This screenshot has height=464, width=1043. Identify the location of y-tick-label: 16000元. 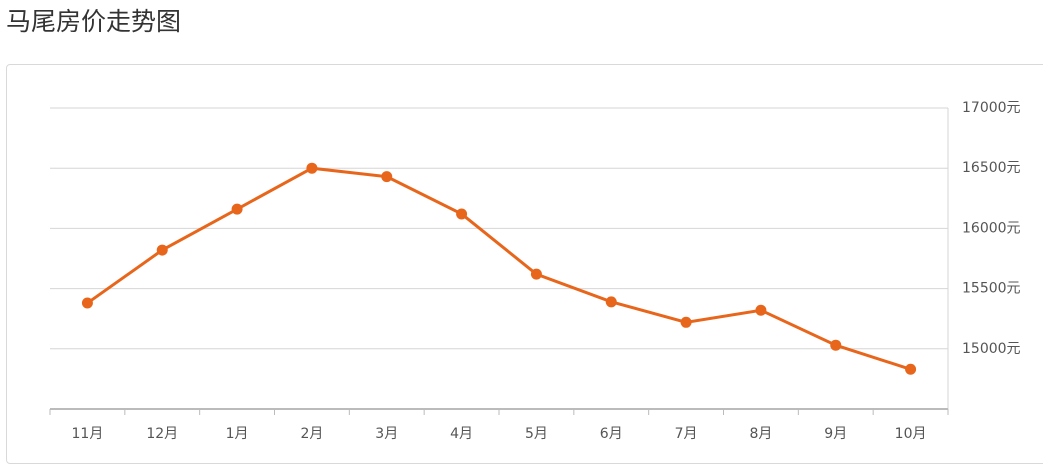
(991, 228).